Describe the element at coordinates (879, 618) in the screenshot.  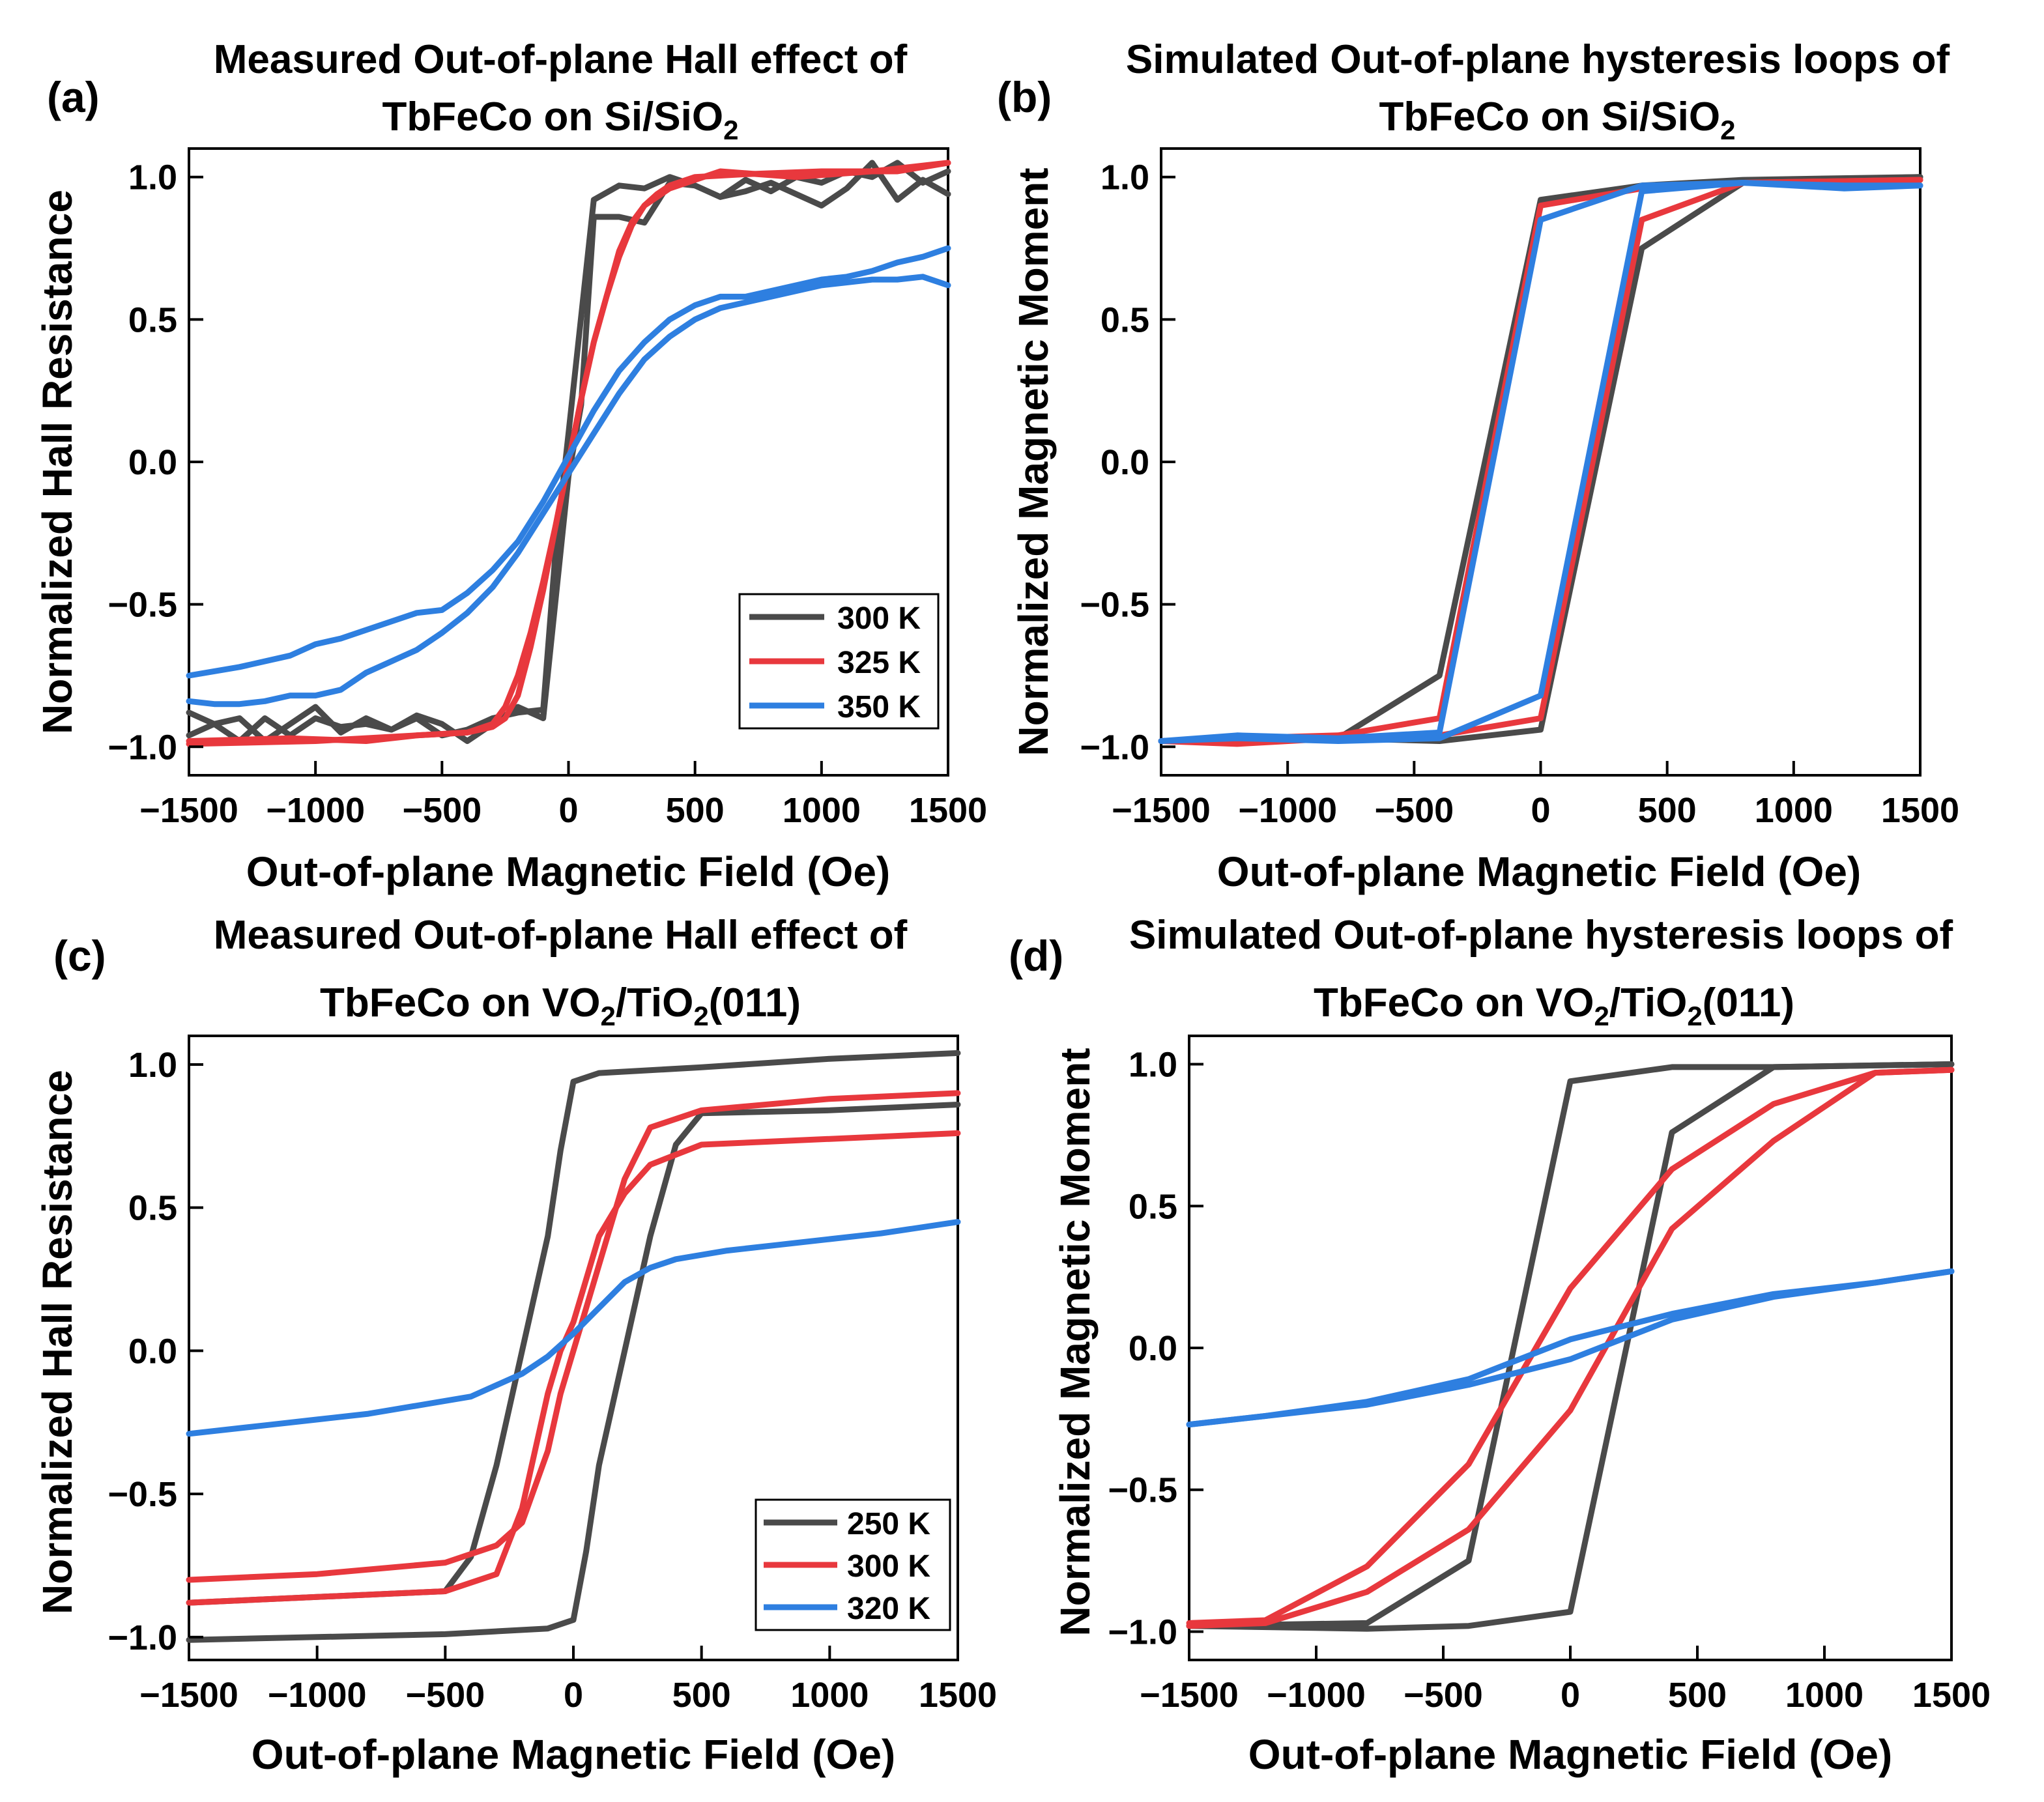
I see `legend-label-300k: 300 K` at that location.